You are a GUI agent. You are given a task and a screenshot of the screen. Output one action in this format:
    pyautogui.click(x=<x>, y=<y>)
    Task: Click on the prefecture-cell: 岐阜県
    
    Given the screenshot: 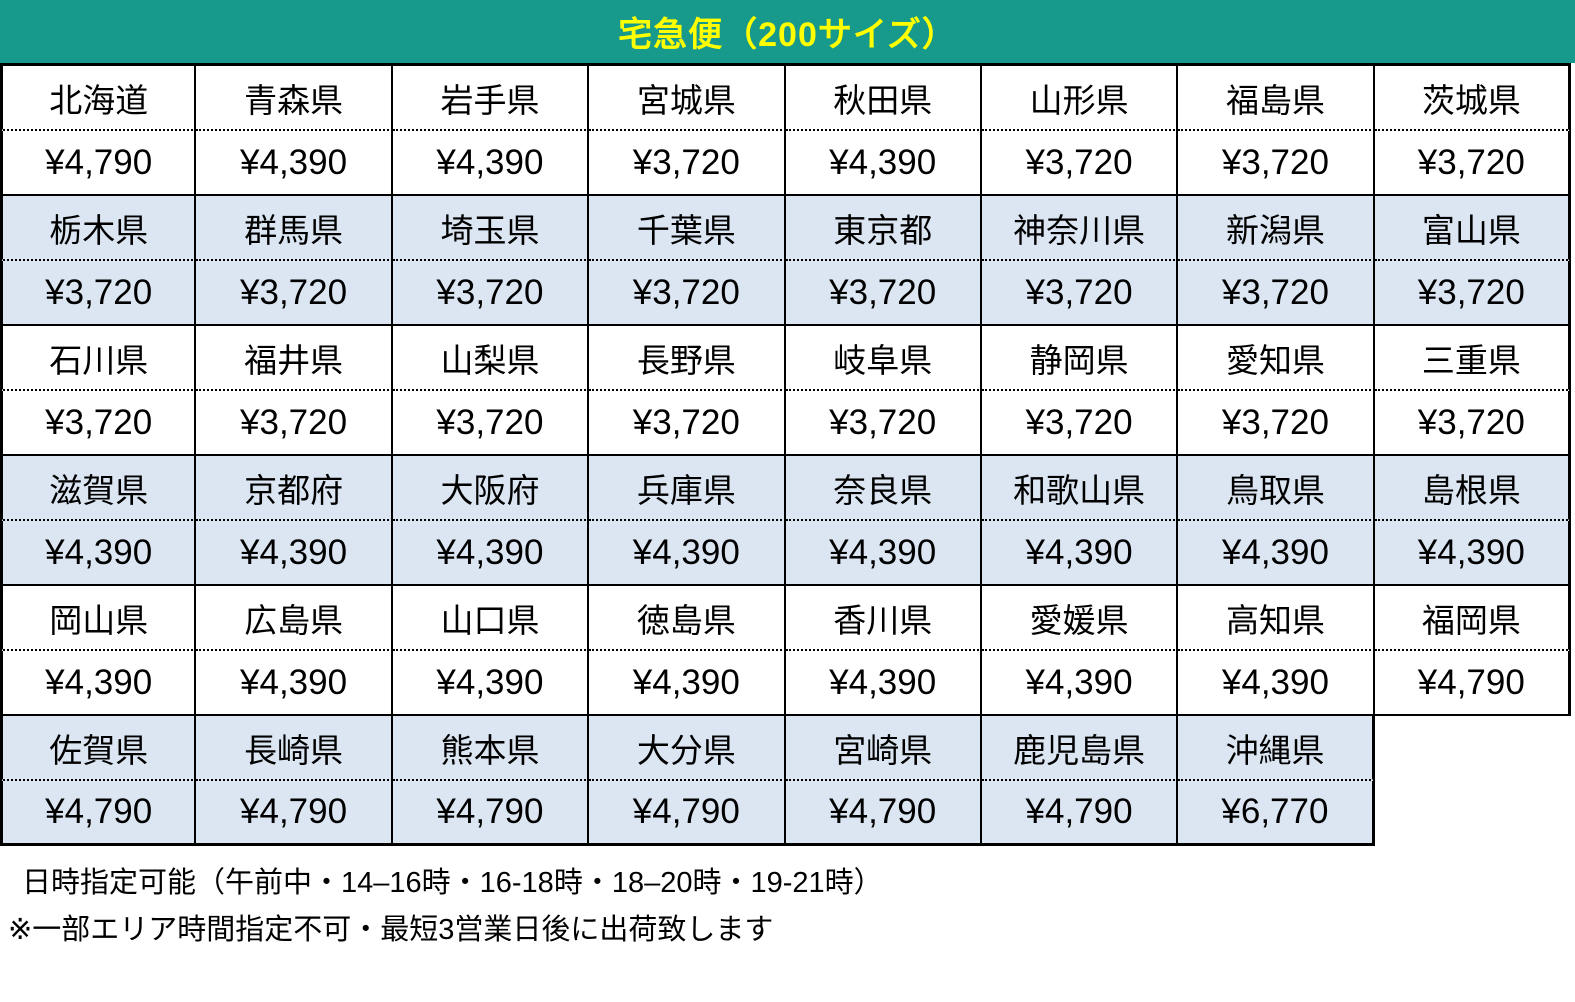 What is the action you would take?
    pyautogui.click(x=883, y=358)
    